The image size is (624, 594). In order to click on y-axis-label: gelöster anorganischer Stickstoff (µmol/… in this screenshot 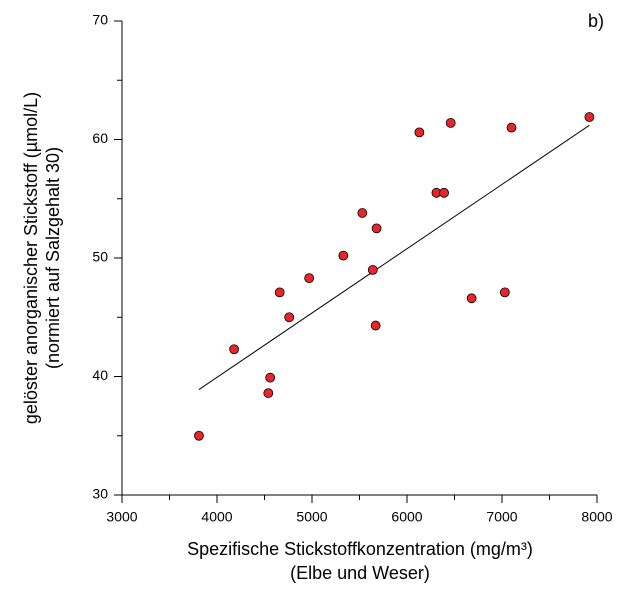, I will do `click(31, 258)`.